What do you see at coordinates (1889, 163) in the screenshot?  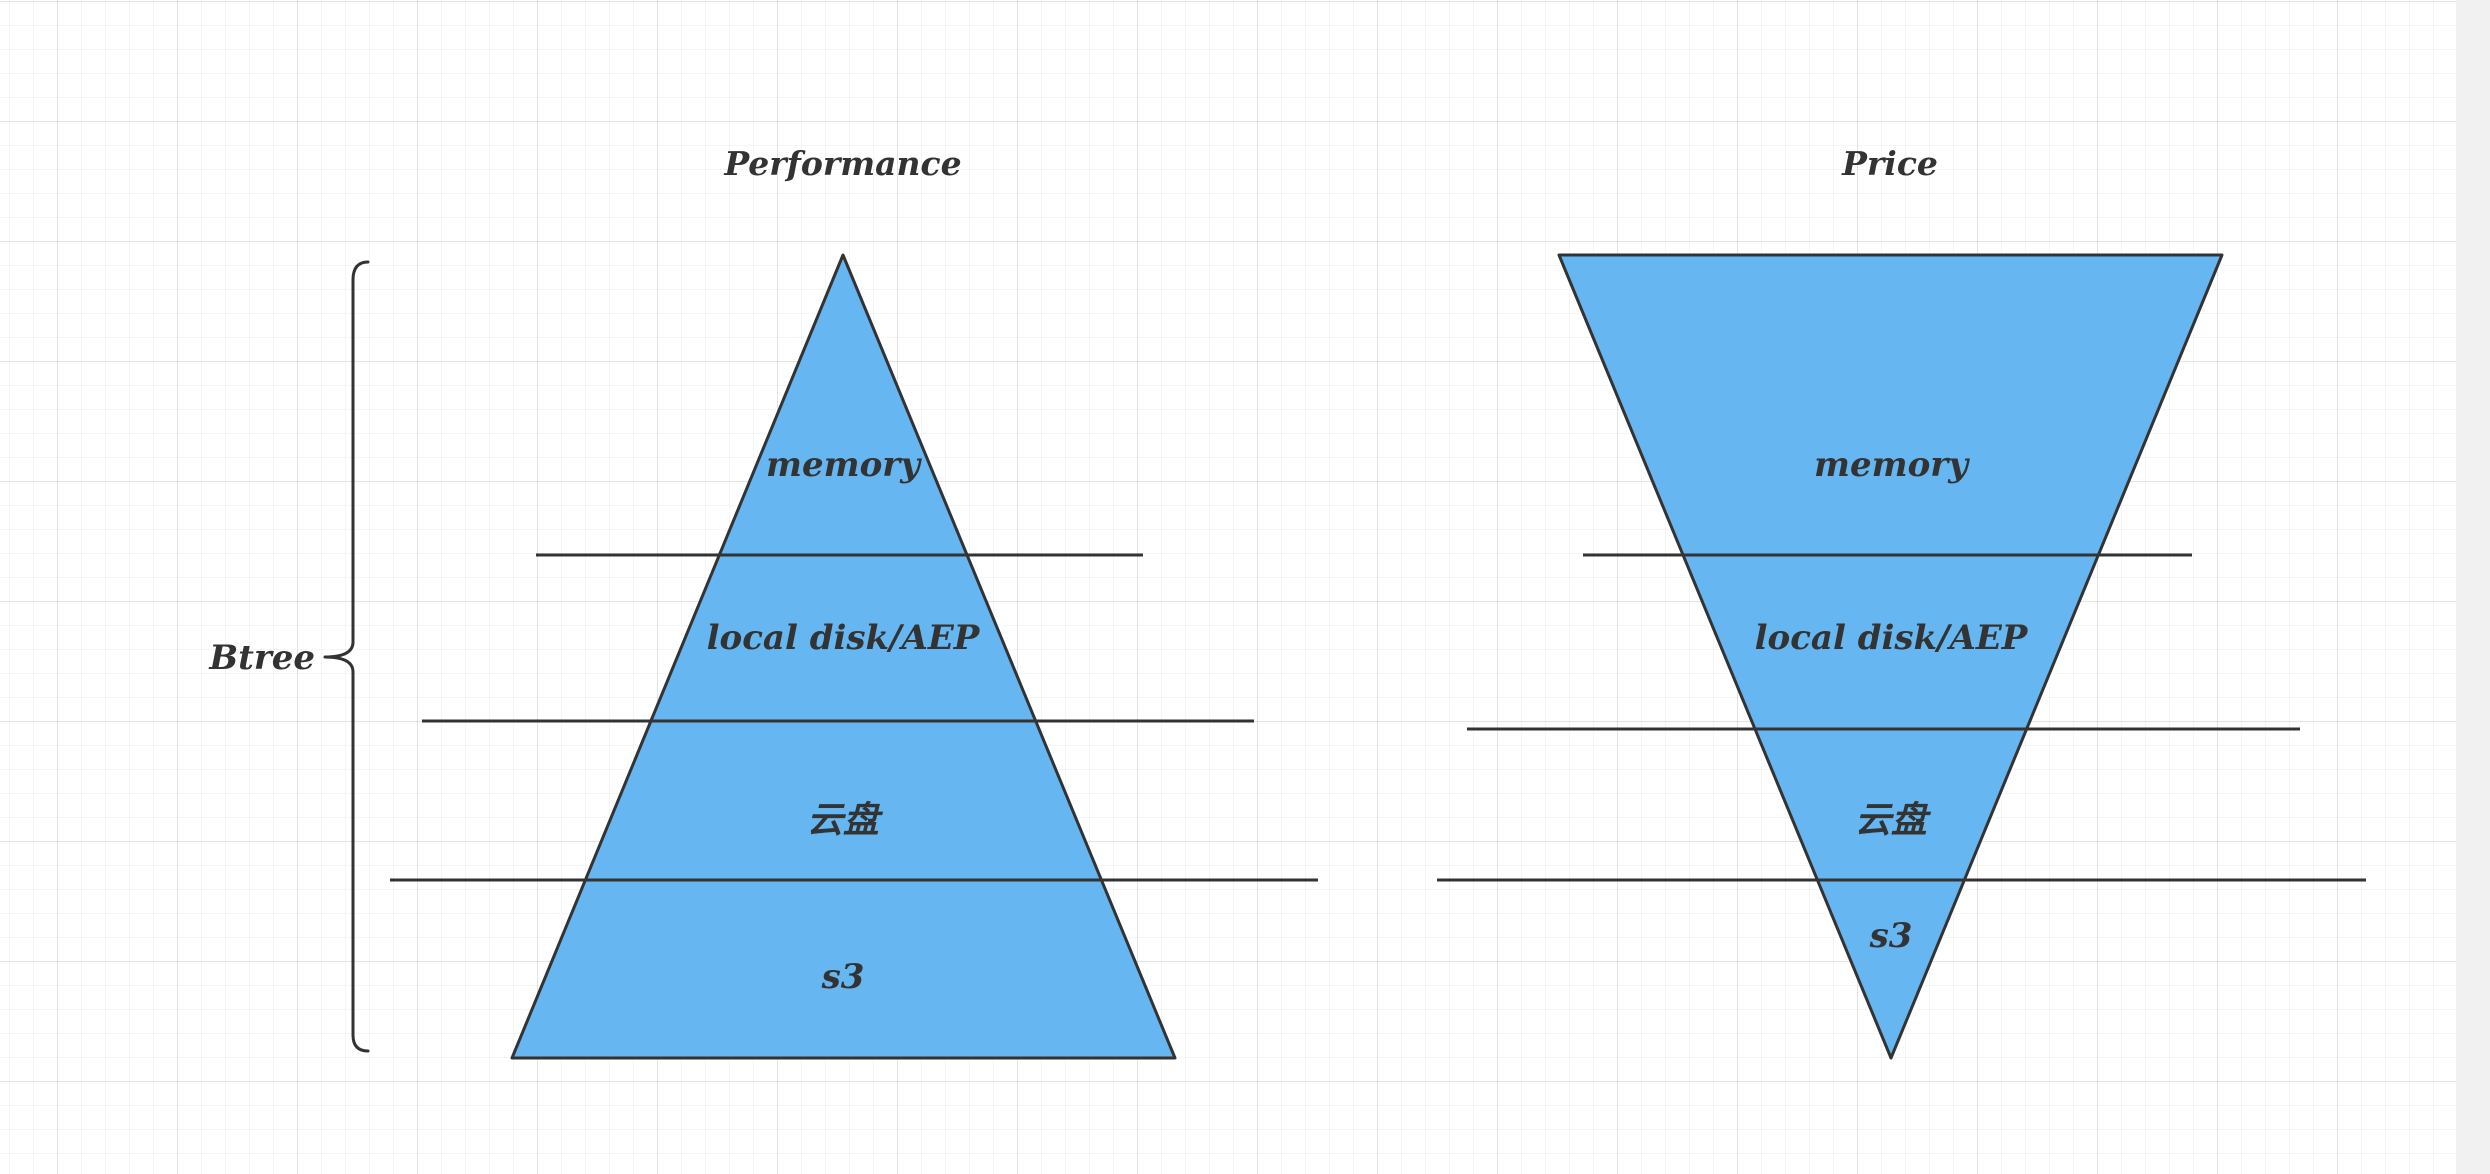 I see `price-title: Price` at bounding box center [1889, 163].